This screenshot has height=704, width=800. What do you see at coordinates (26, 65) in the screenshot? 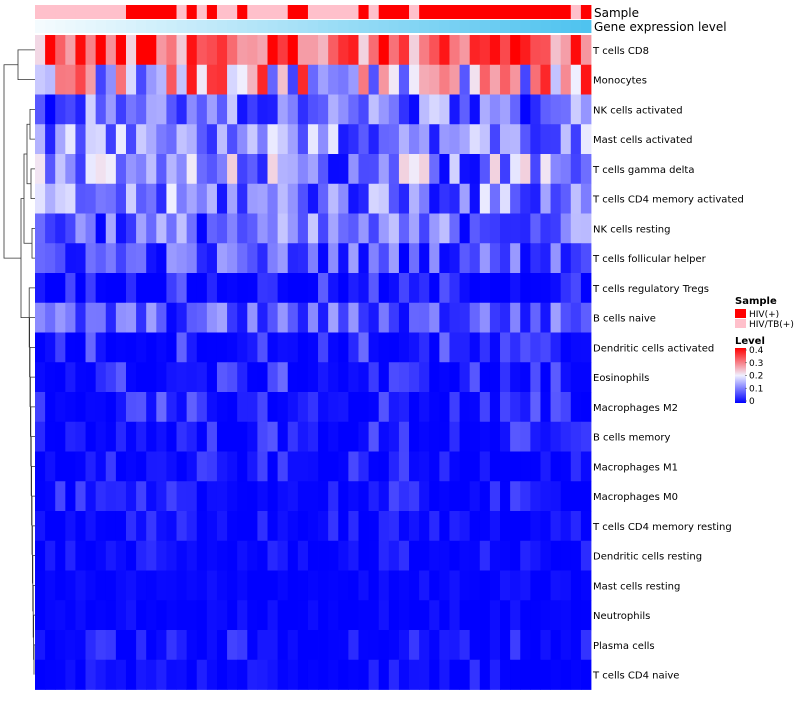
I see `dendrogram-branch` at bounding box center [26, 65].